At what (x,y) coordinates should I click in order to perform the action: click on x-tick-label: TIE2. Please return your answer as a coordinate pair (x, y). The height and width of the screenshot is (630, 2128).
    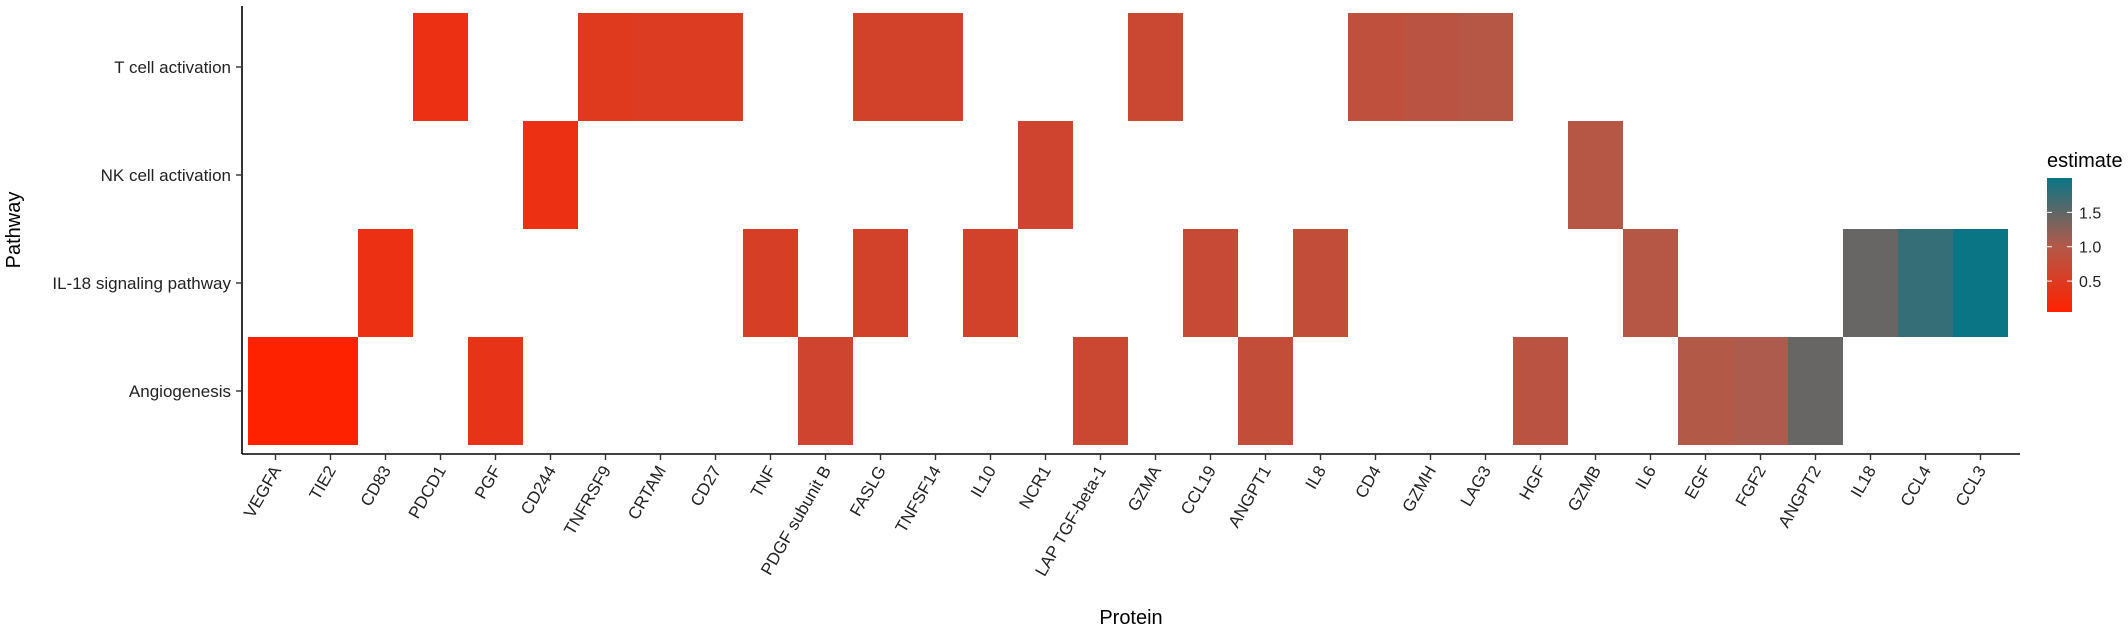
    Looking at the image, I should click on (323, 483).